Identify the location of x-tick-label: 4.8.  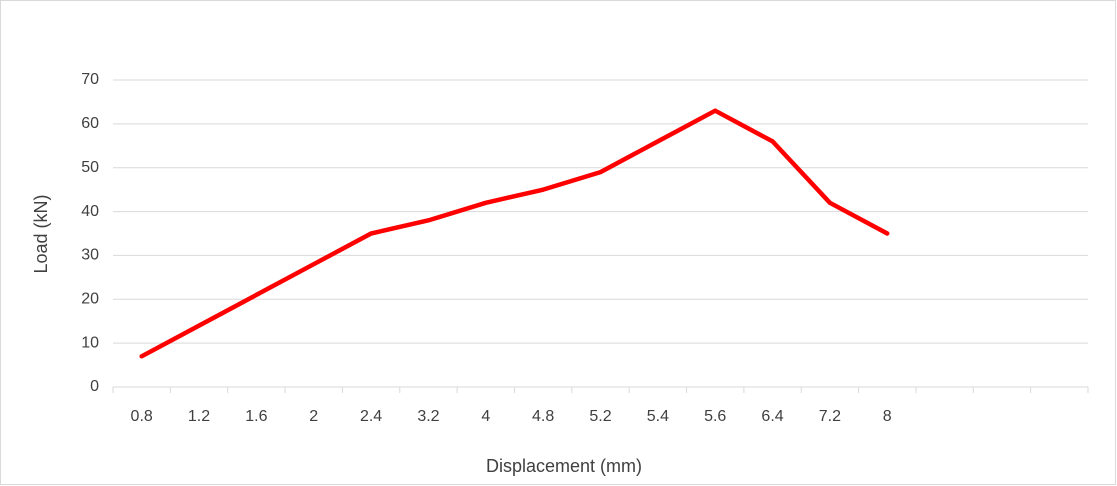
(543, 416).